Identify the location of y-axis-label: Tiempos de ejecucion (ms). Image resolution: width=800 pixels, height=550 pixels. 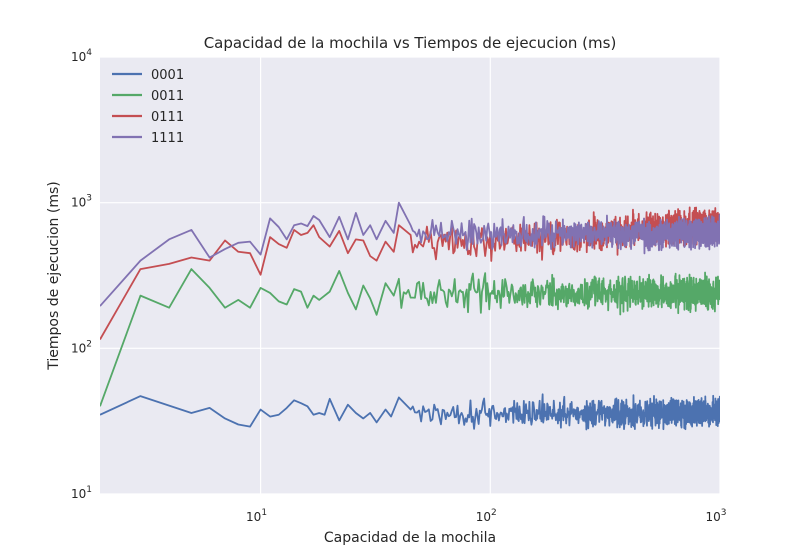
(54, 275).